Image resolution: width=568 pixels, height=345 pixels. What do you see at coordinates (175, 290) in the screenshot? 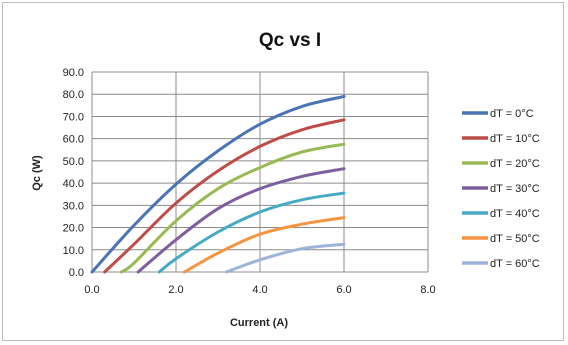
I see `x-tick-label: 2.0` at bounding box center [175, 290].